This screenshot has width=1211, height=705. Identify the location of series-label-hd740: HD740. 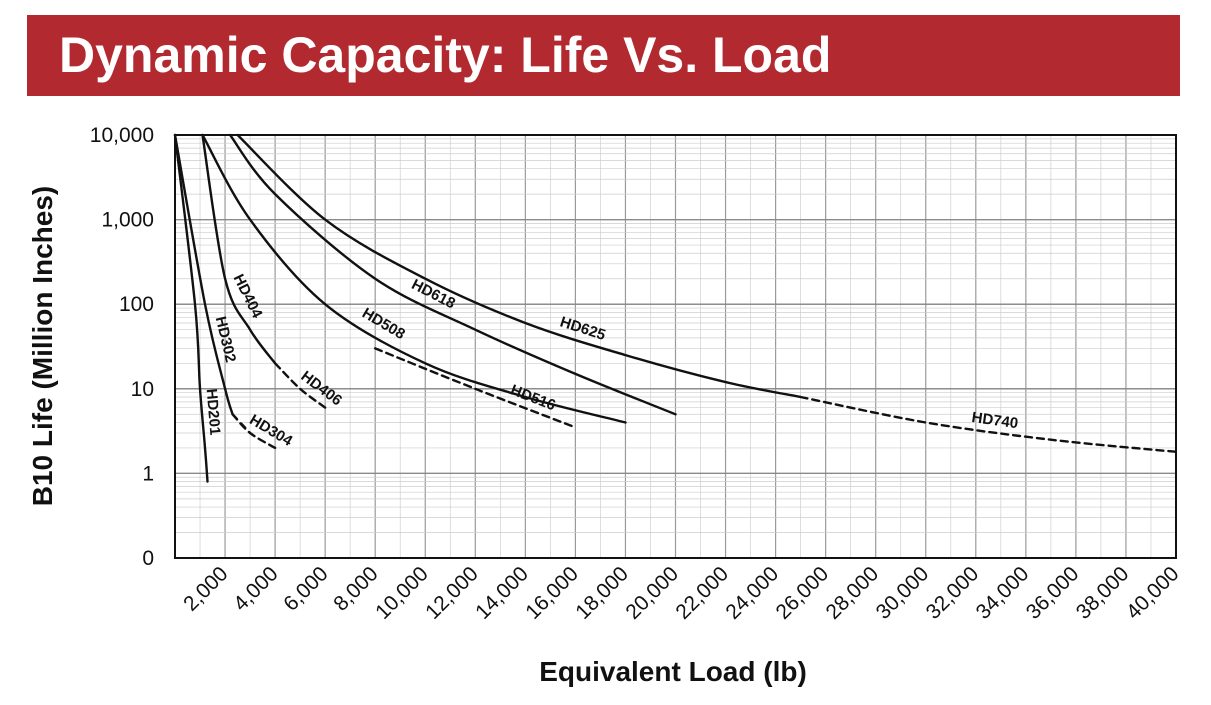
(995, 420).